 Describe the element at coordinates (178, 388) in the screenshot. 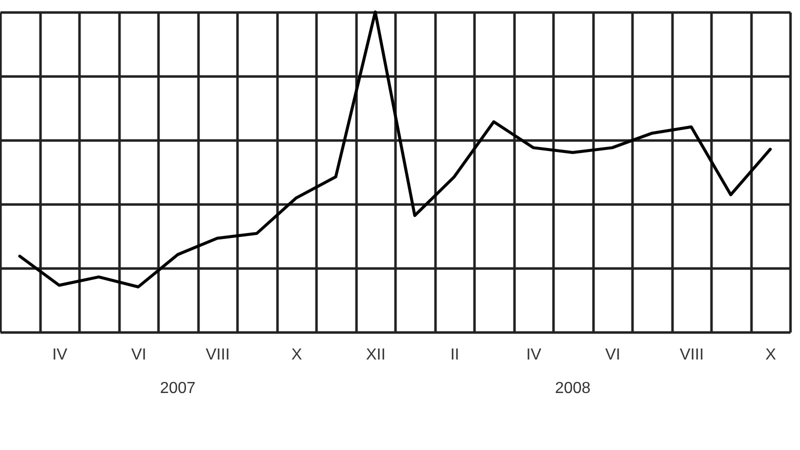

I see `text: 2007` at that location.